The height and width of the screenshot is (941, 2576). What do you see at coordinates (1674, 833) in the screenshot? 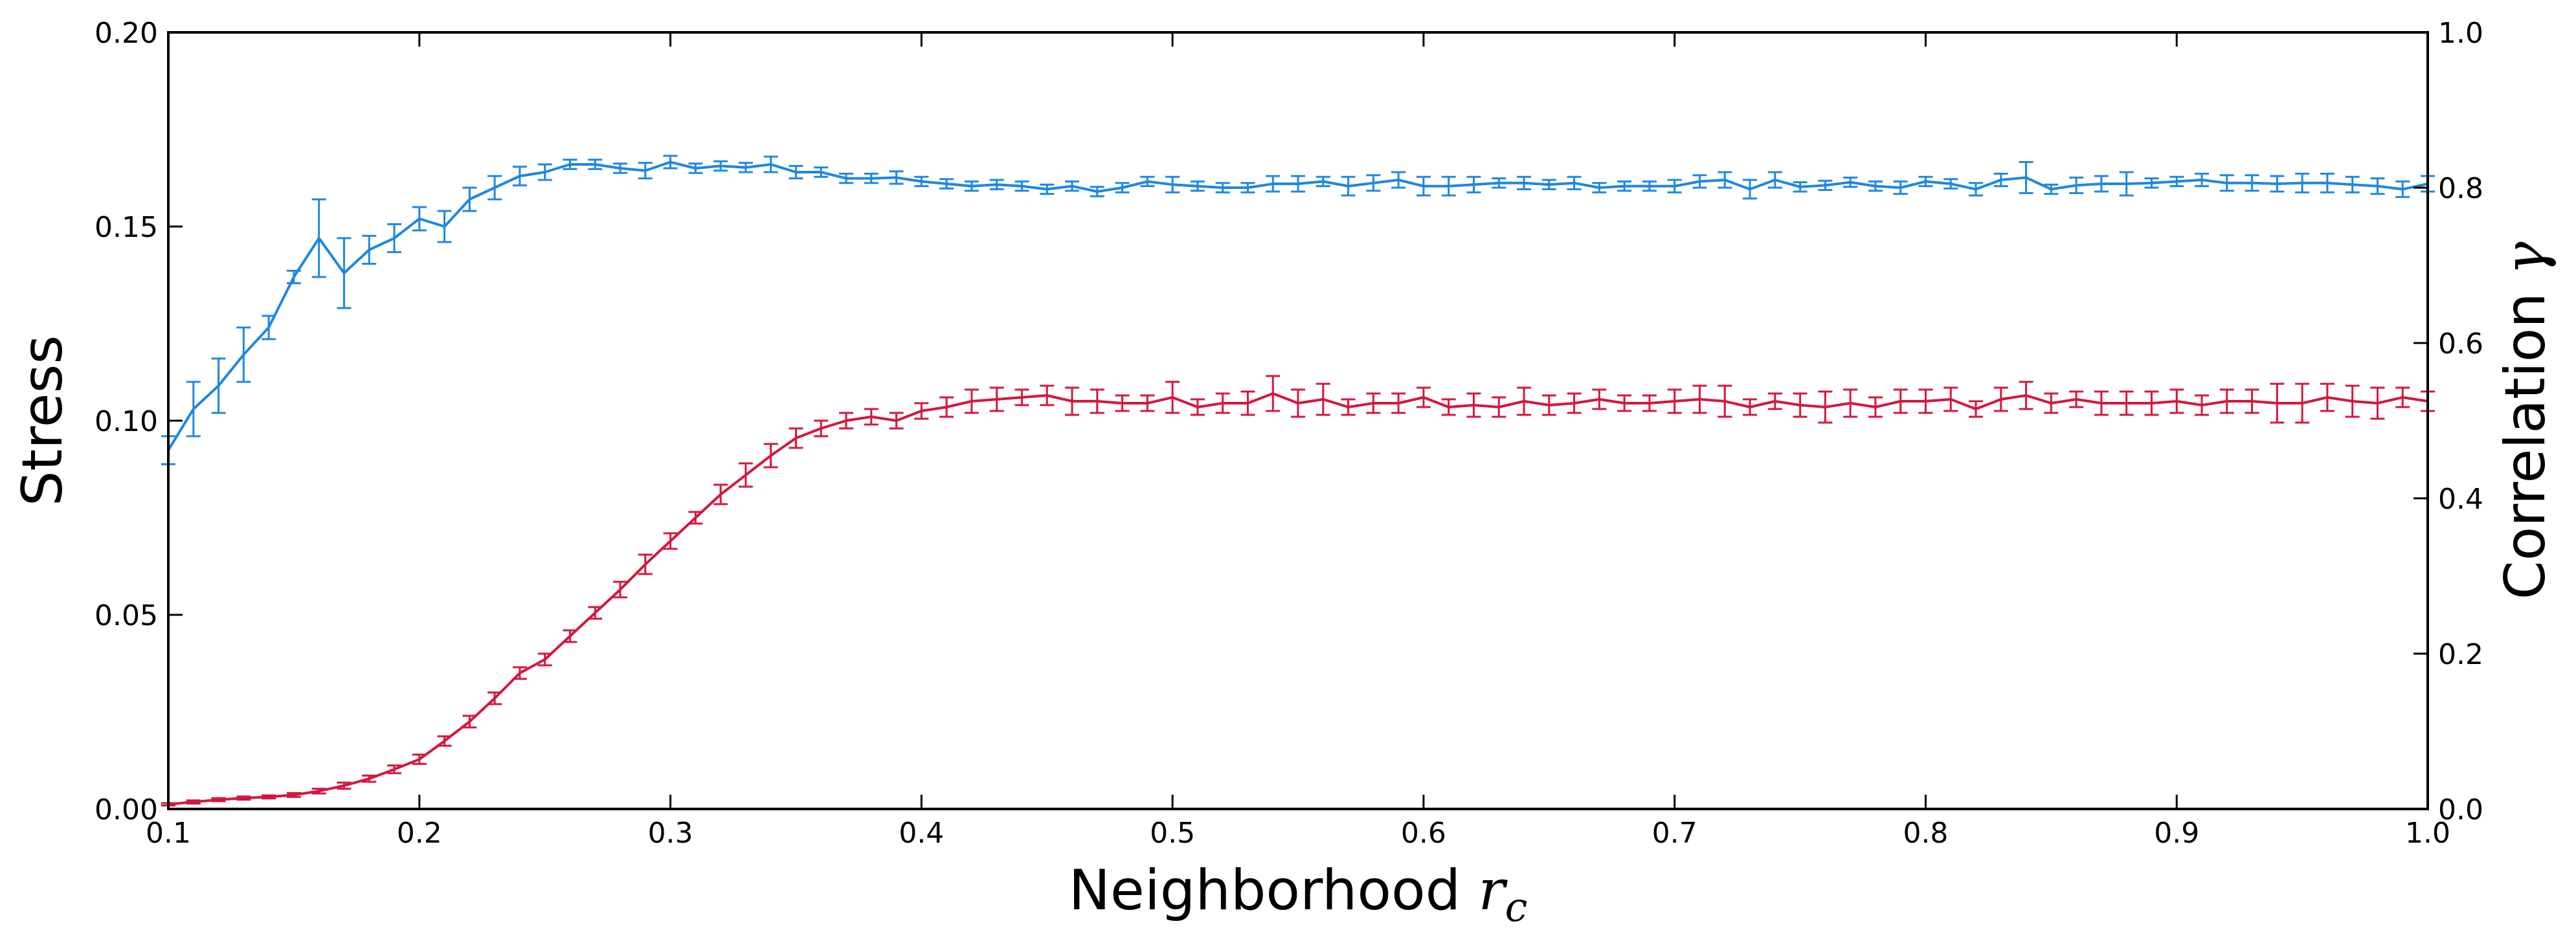
I see `x-tick-label: 0.7` at bounding box center [1674, 833].